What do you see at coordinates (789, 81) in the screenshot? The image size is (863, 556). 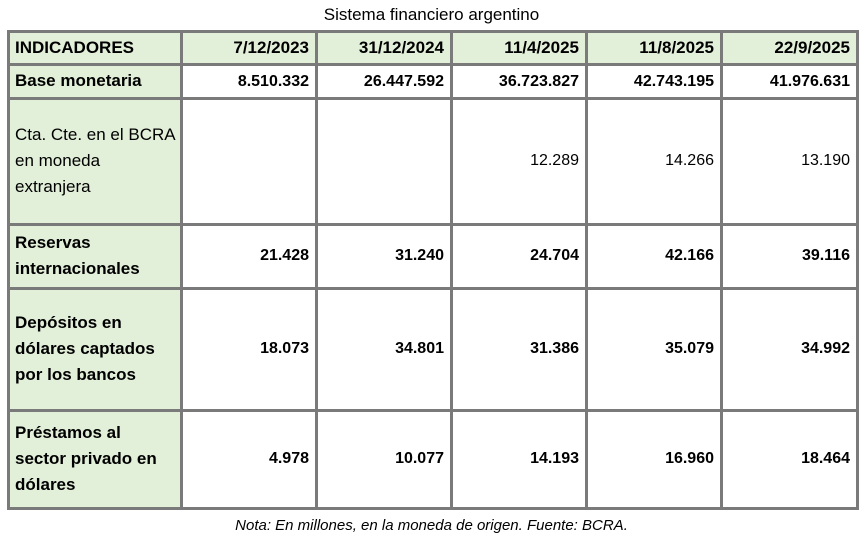 I see `cell-value: 41.976.631` at bounding box center [789, 81].